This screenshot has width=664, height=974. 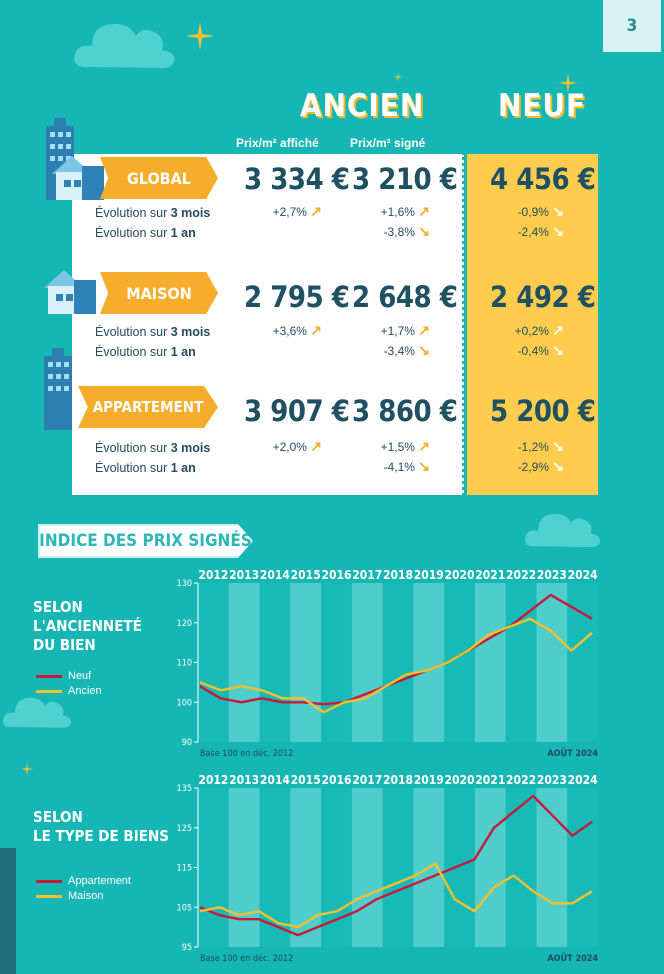 I want to click on price-appartement-signe: 3 860 €, so click(x=405, y=411).